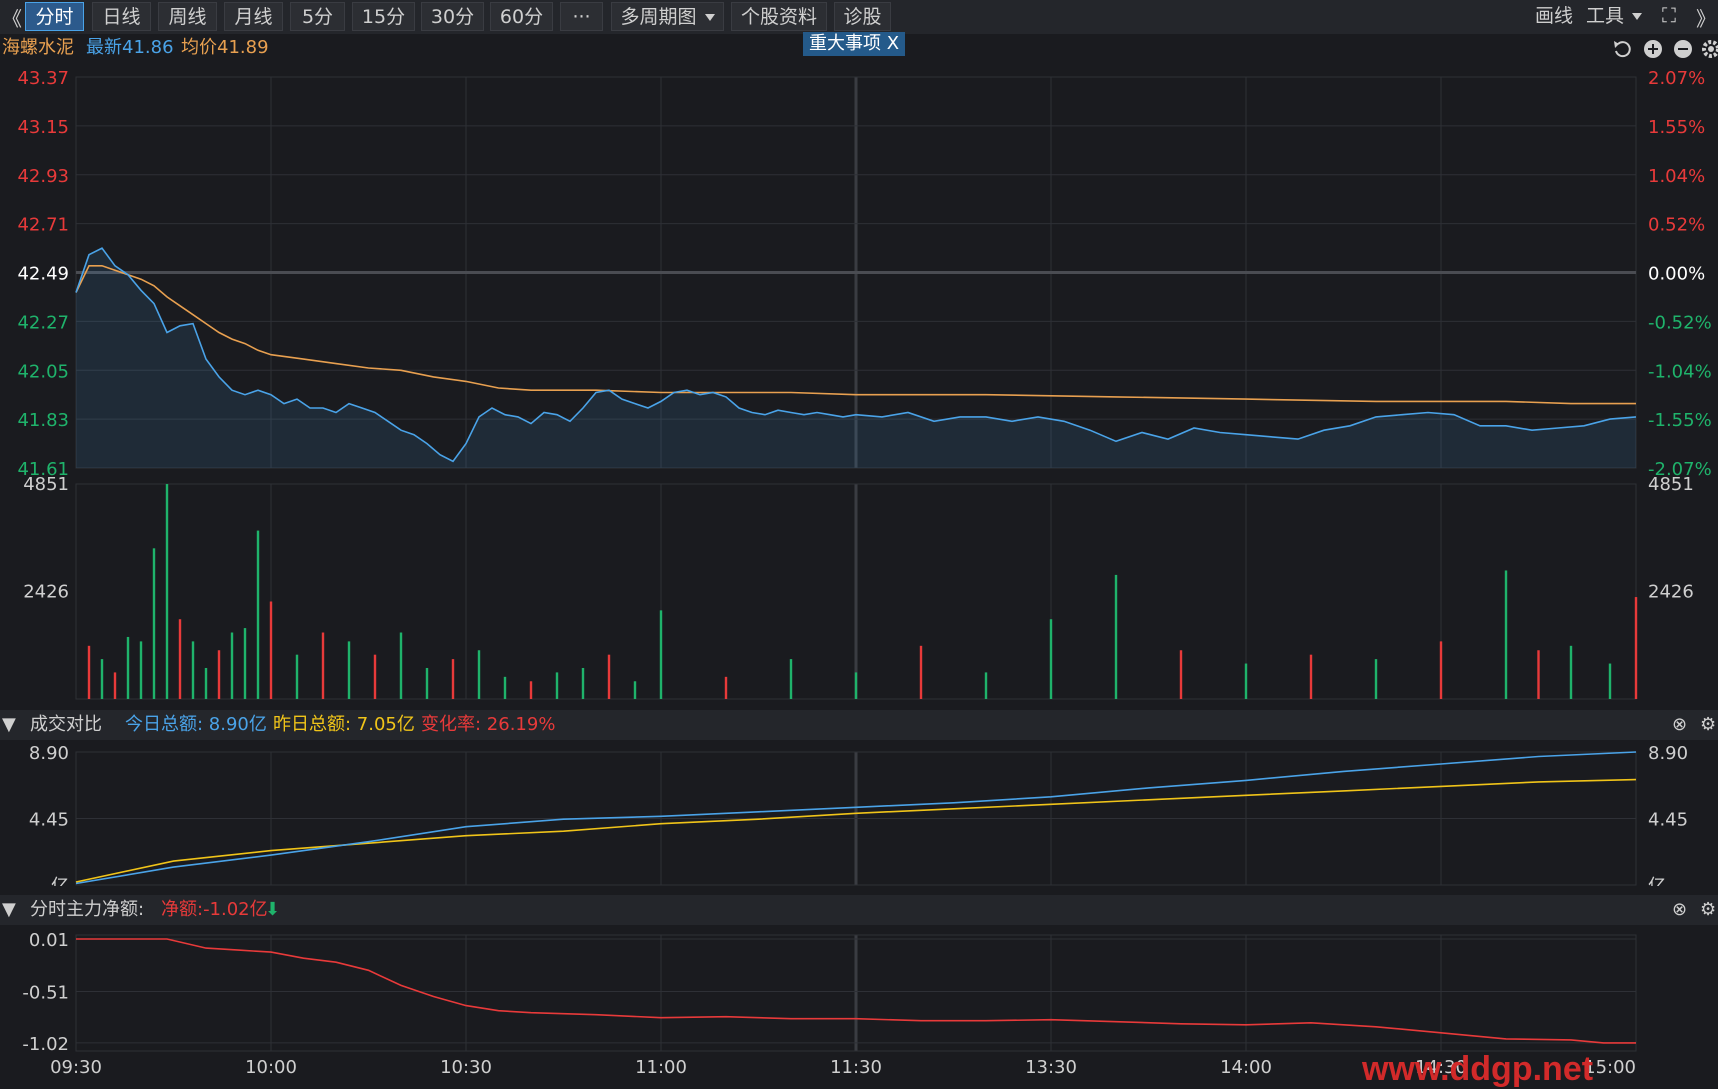 The width and height of the screenshot is (1718, 1089). I want to click on time-tick-label: 11:30, so click(856, 1067).